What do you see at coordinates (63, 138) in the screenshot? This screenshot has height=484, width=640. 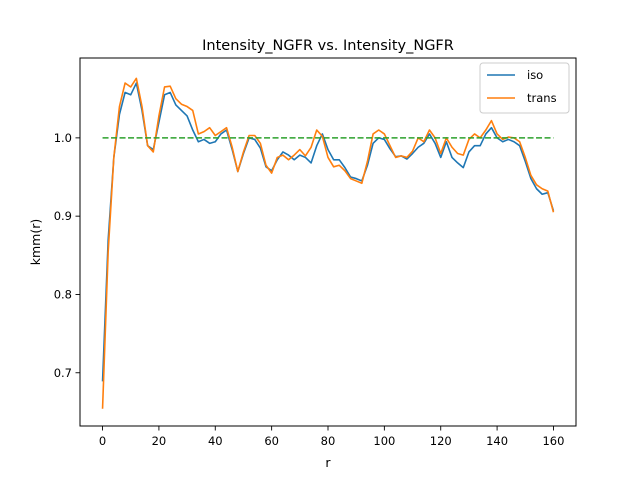 I see `y-tick-label: 1.0` at bounding box center [63, 138].